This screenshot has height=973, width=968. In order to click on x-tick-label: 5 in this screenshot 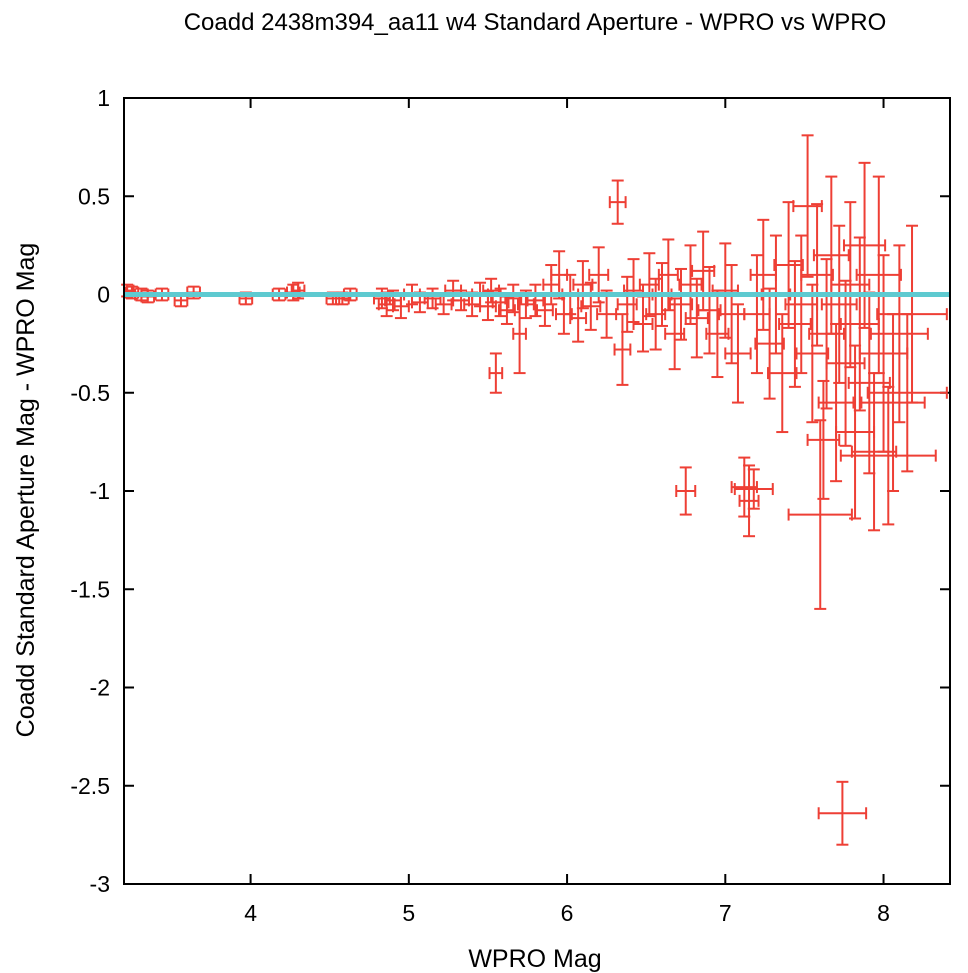, I will do `click(408, 913)`.